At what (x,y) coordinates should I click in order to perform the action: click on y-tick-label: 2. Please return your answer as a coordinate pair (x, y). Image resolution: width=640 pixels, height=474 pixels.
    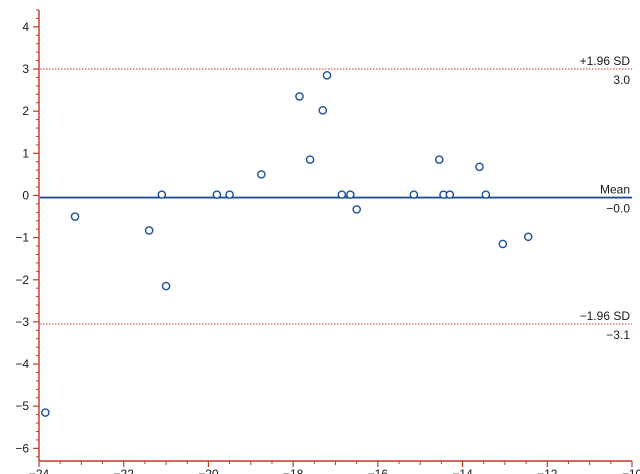
    Looking at the image, I should click on (25, 111).